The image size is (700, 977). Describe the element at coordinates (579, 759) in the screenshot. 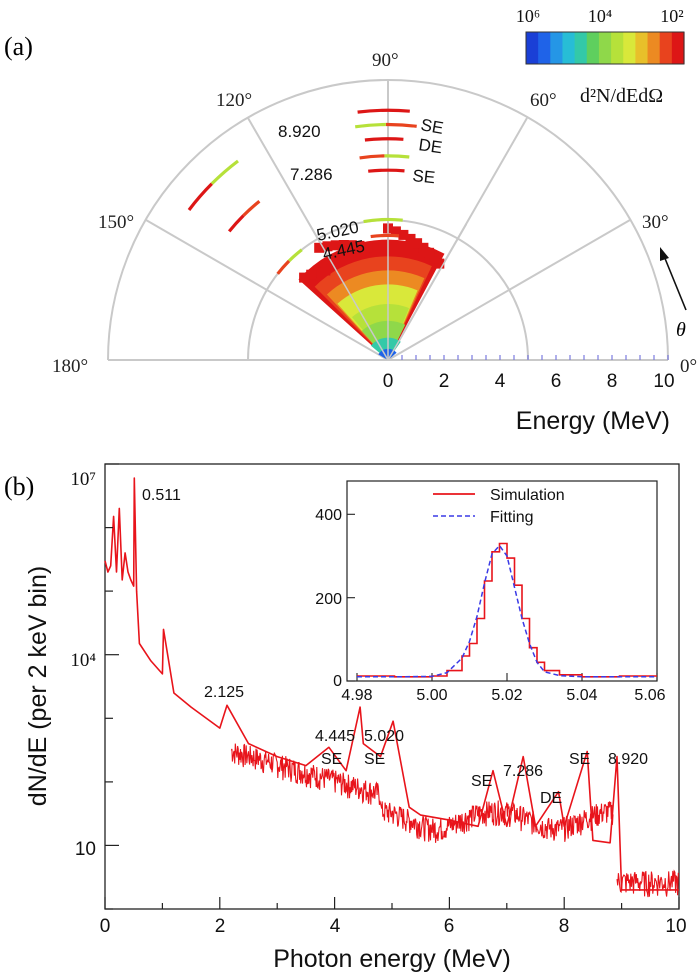

I see `peak-label-se4: SE` at that location.